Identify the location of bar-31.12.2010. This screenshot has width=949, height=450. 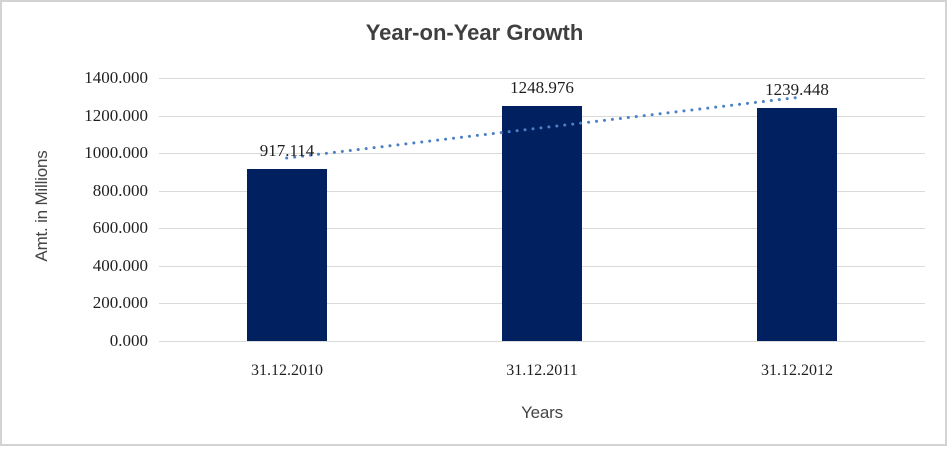
(287, 255).